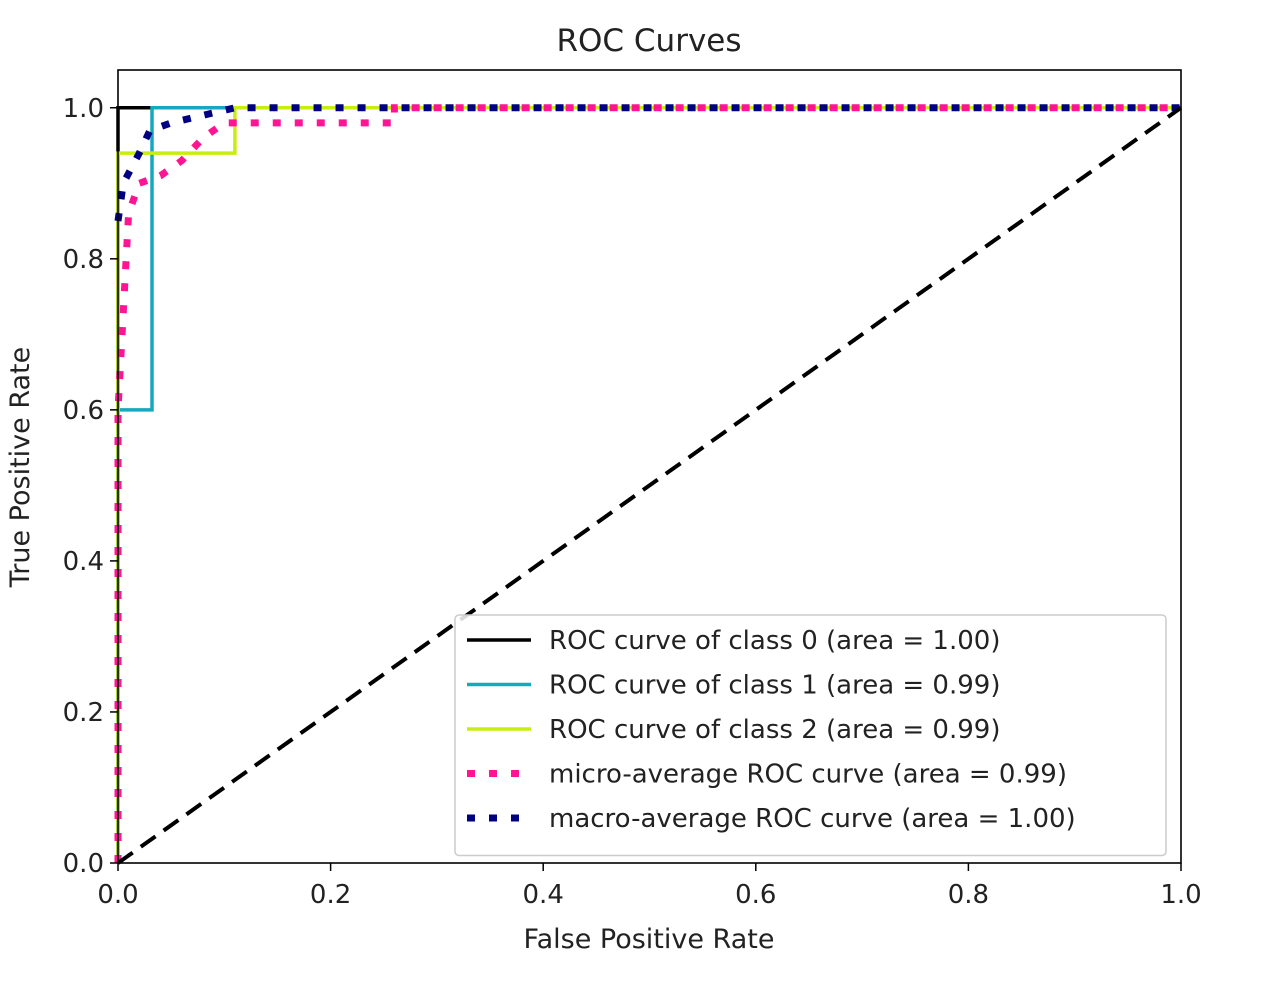 The width and height of the screenshot is (1277, 982). I want to click on legend-label: ROC curve of class 0 (area = 1.00), so click(774, 641).